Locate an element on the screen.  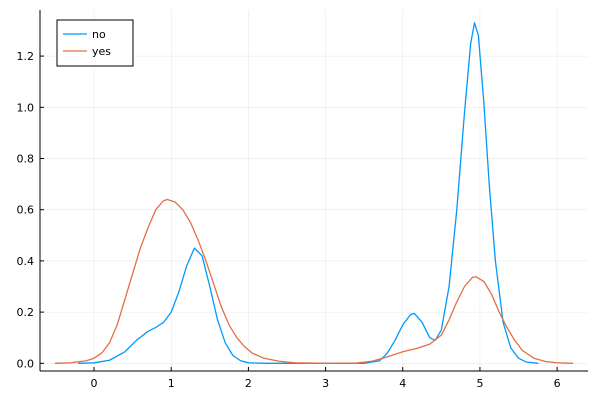
y-tick-label: 0.8 is located at coordinates (26, 158).